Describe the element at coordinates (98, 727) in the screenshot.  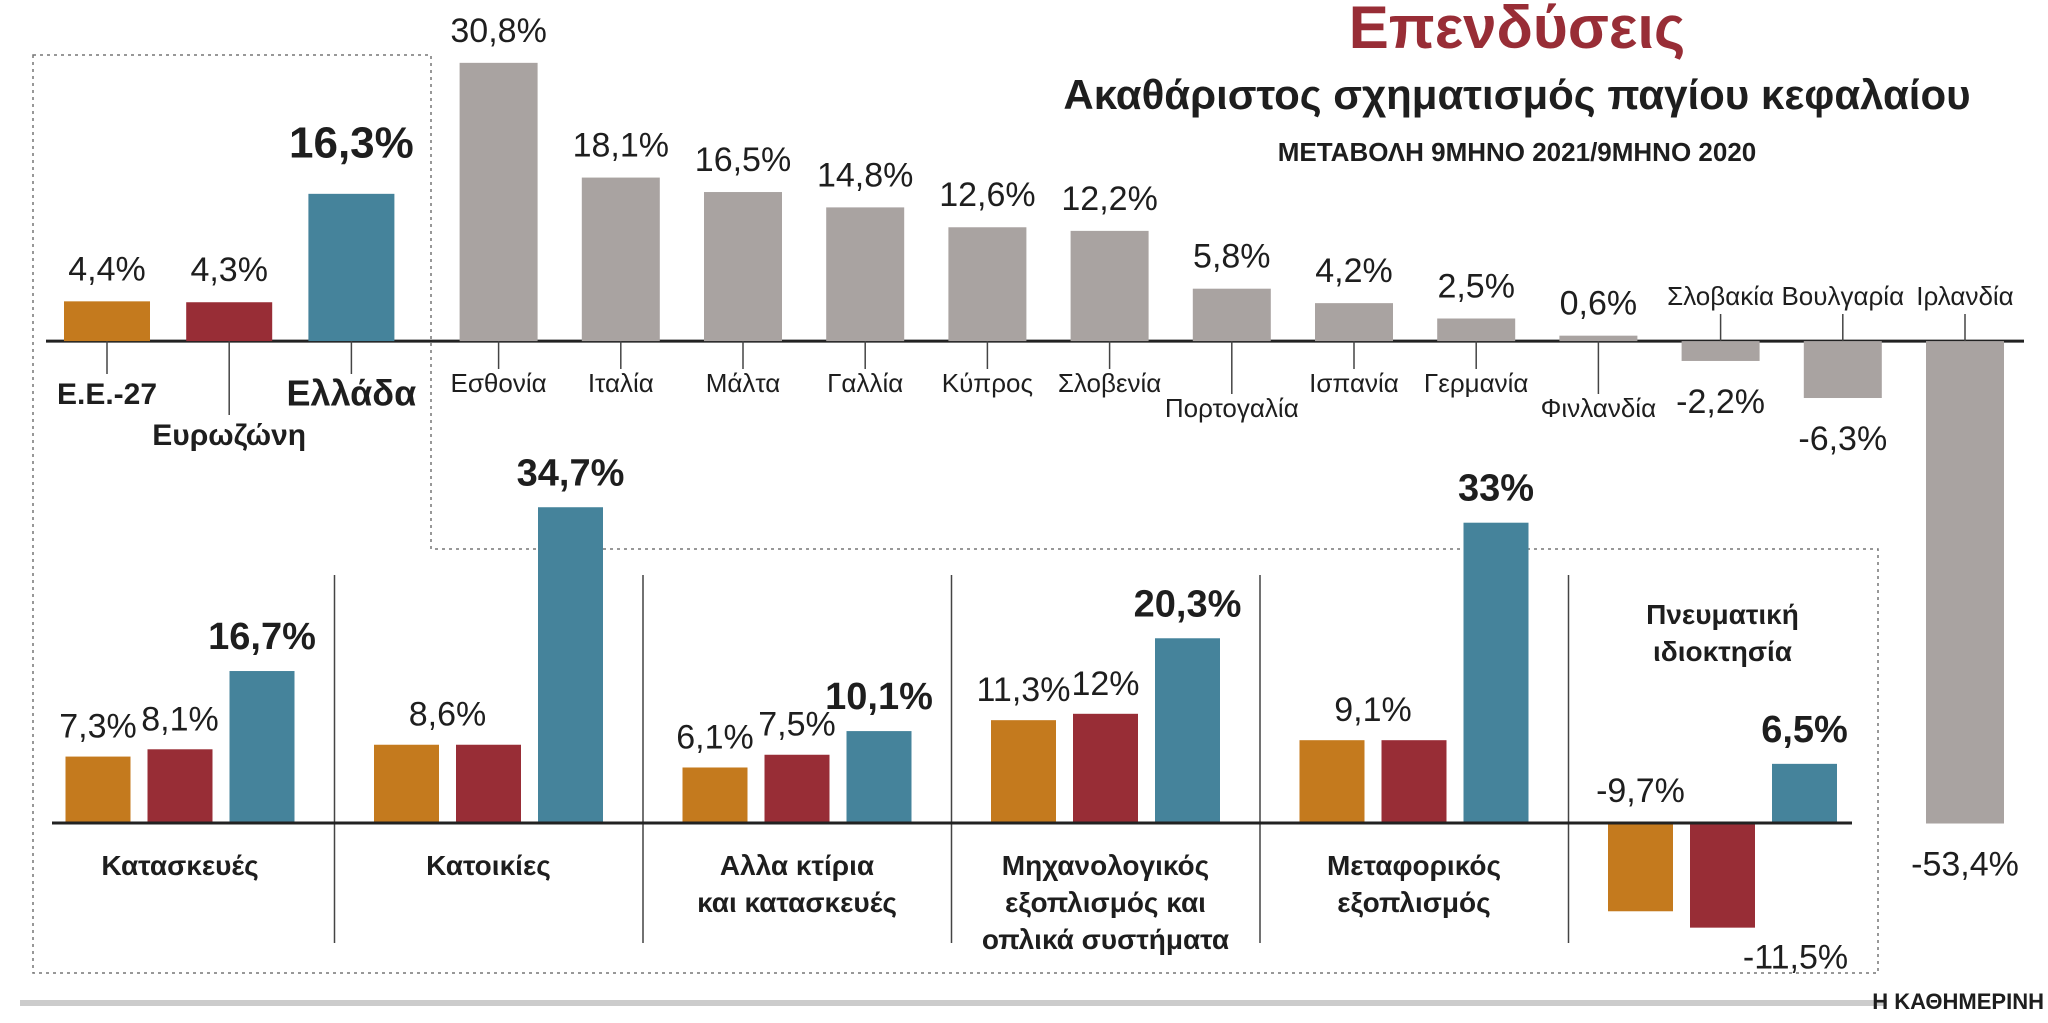
I see `value-label: 7,3%` at that location.